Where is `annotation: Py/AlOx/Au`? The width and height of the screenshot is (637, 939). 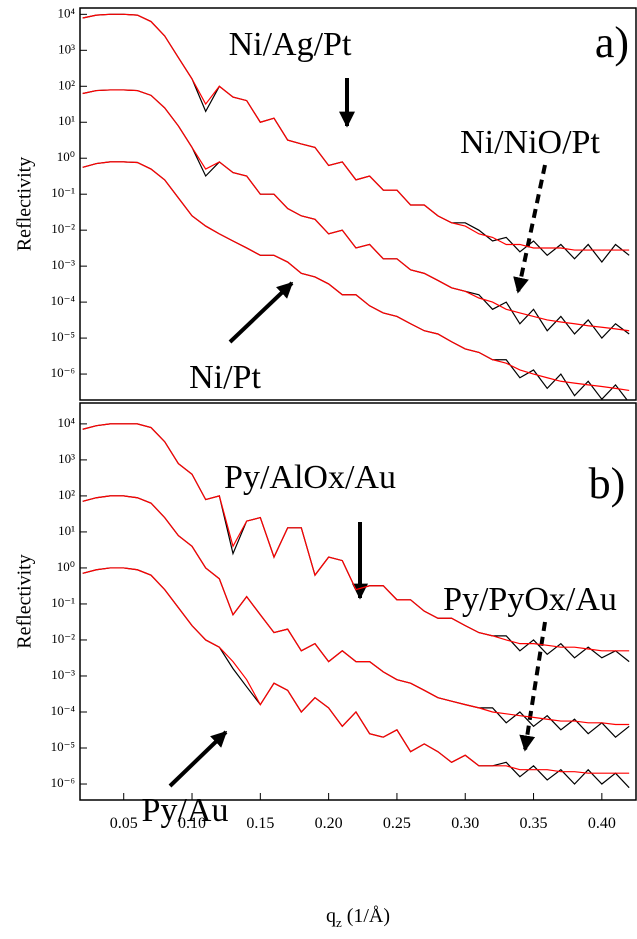 annotation: Py/AlOx/Au is located at coordinates (310, 477).